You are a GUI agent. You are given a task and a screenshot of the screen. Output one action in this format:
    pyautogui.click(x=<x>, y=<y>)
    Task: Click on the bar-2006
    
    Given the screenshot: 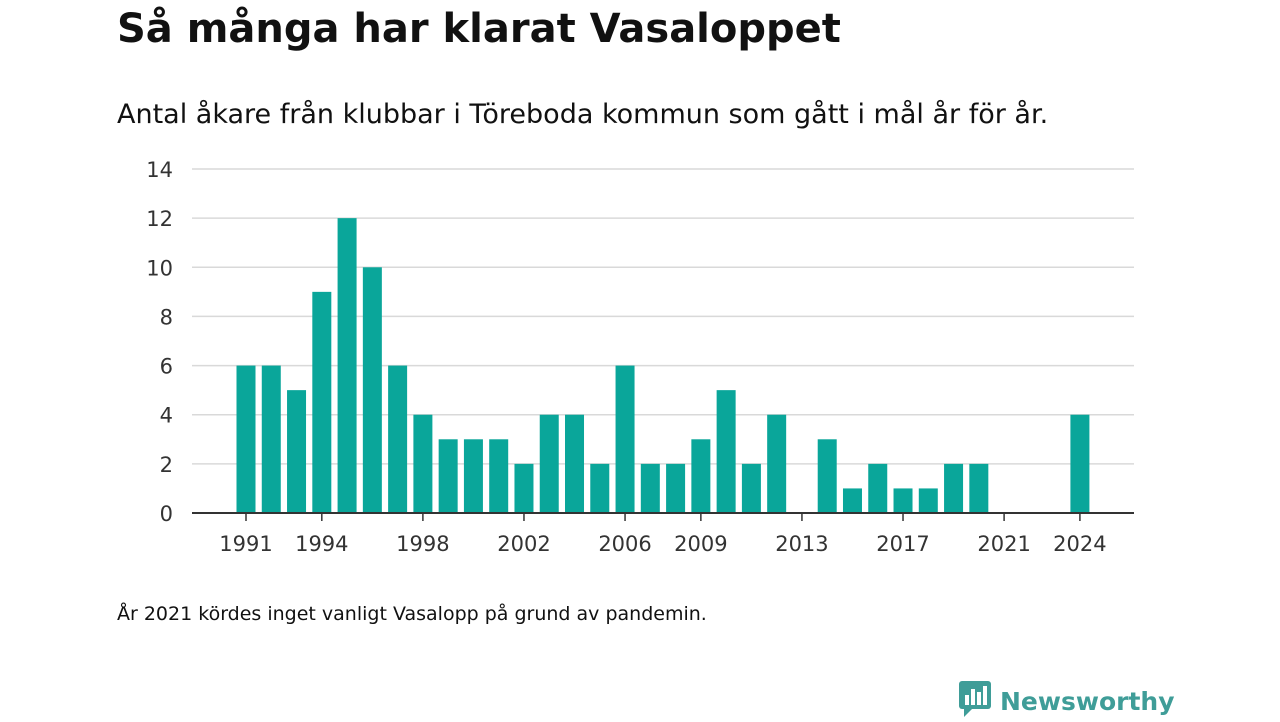 What is the action you would take?
    pyautogui.click(x=625, y=439)
    